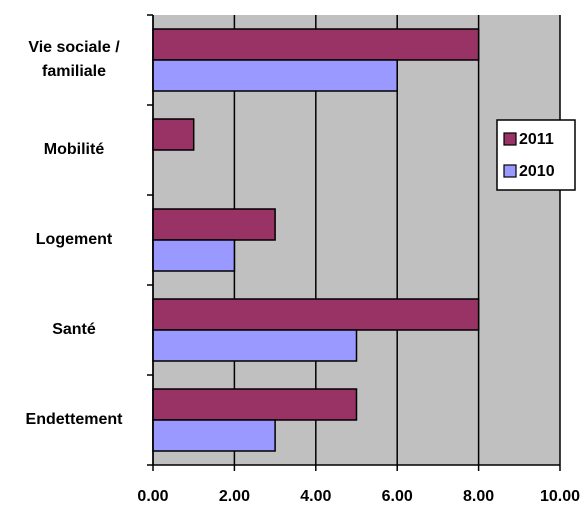 The height and width of the screenshot is (508, 581). Describe the element at coordinates (234, 496) in the screenshot. I see `x-tick-label: 2.00` at that location.